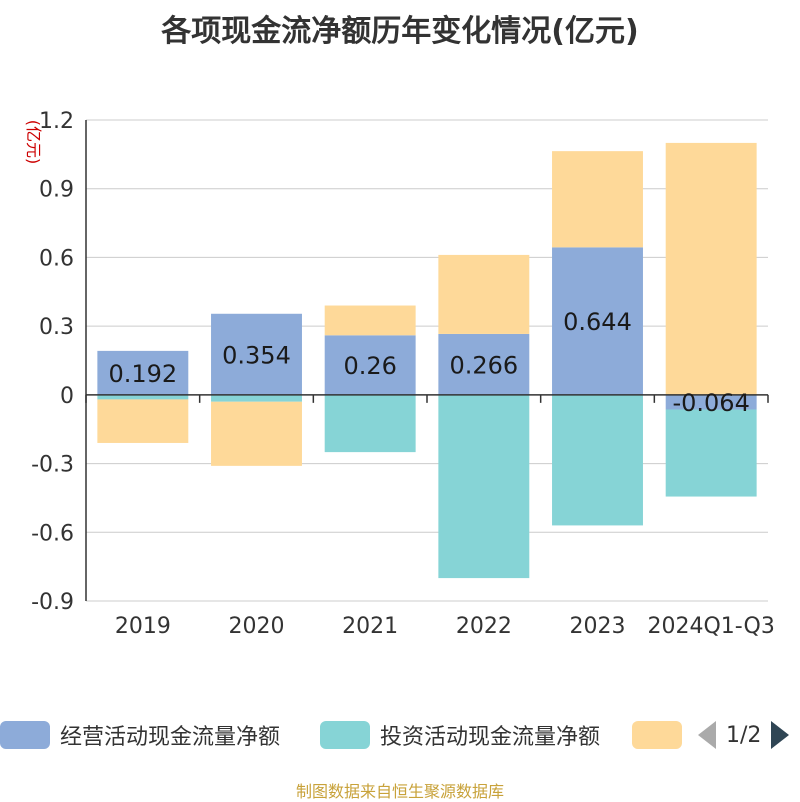 Image resolution: width=800 pixels, height=802 pixels. What do you see at coordinates (780, 735) in the screenshot?
I see `legend-next-page-icon` at bounding box center [780, 735].